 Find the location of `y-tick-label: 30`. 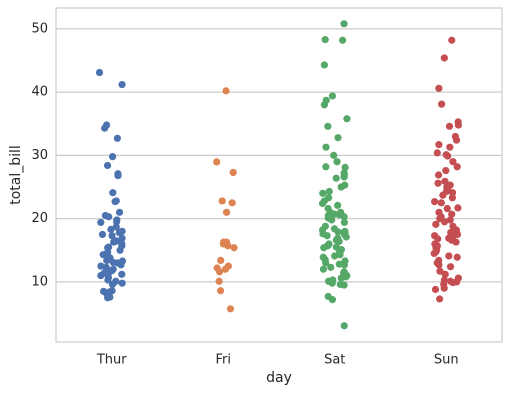

y-tick-label: 30 is located at coordinates (39, 155).